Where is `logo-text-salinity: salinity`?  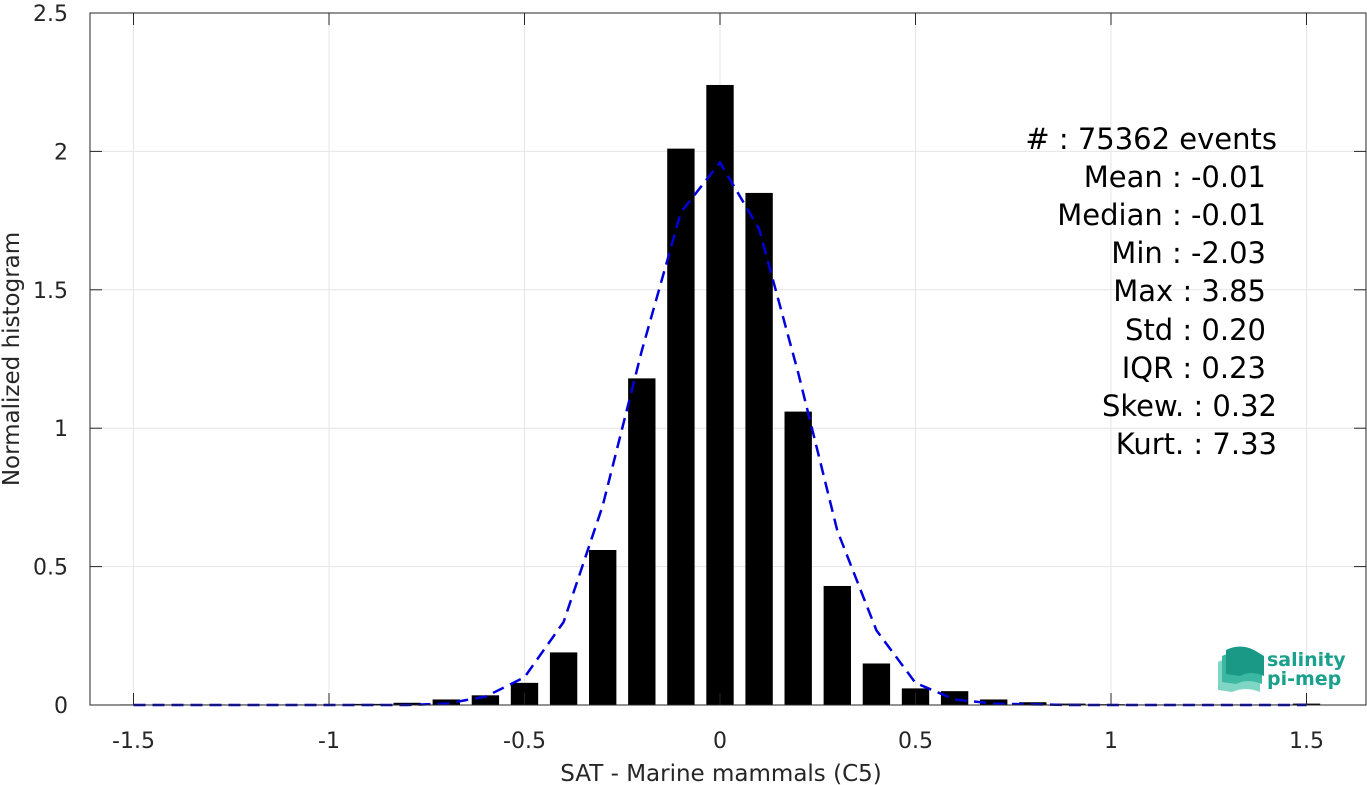 logo-text-salinity: salinity is located at coordinates (1306, 660).